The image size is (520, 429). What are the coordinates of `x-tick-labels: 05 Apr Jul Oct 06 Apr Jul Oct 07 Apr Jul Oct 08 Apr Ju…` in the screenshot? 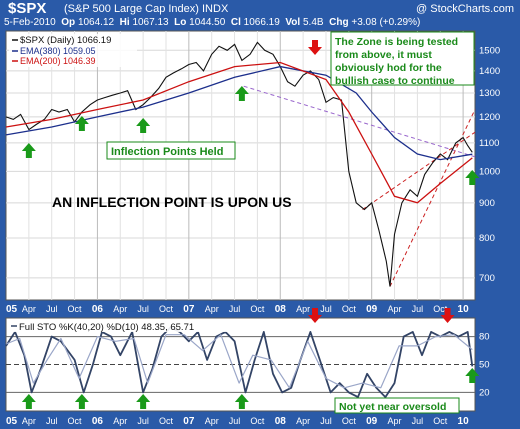 It's located at (237, 309).